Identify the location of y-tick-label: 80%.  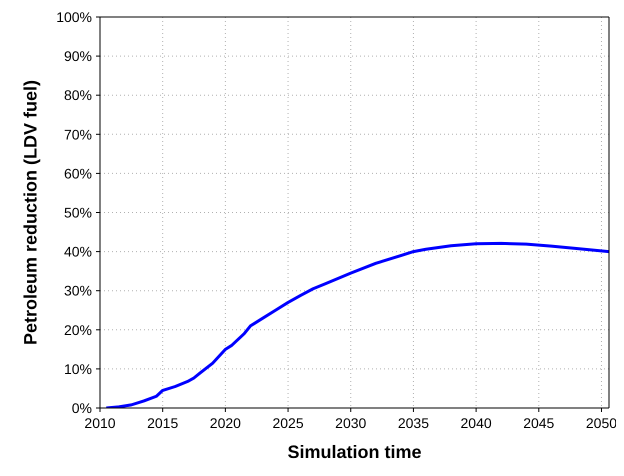
(78, 95).